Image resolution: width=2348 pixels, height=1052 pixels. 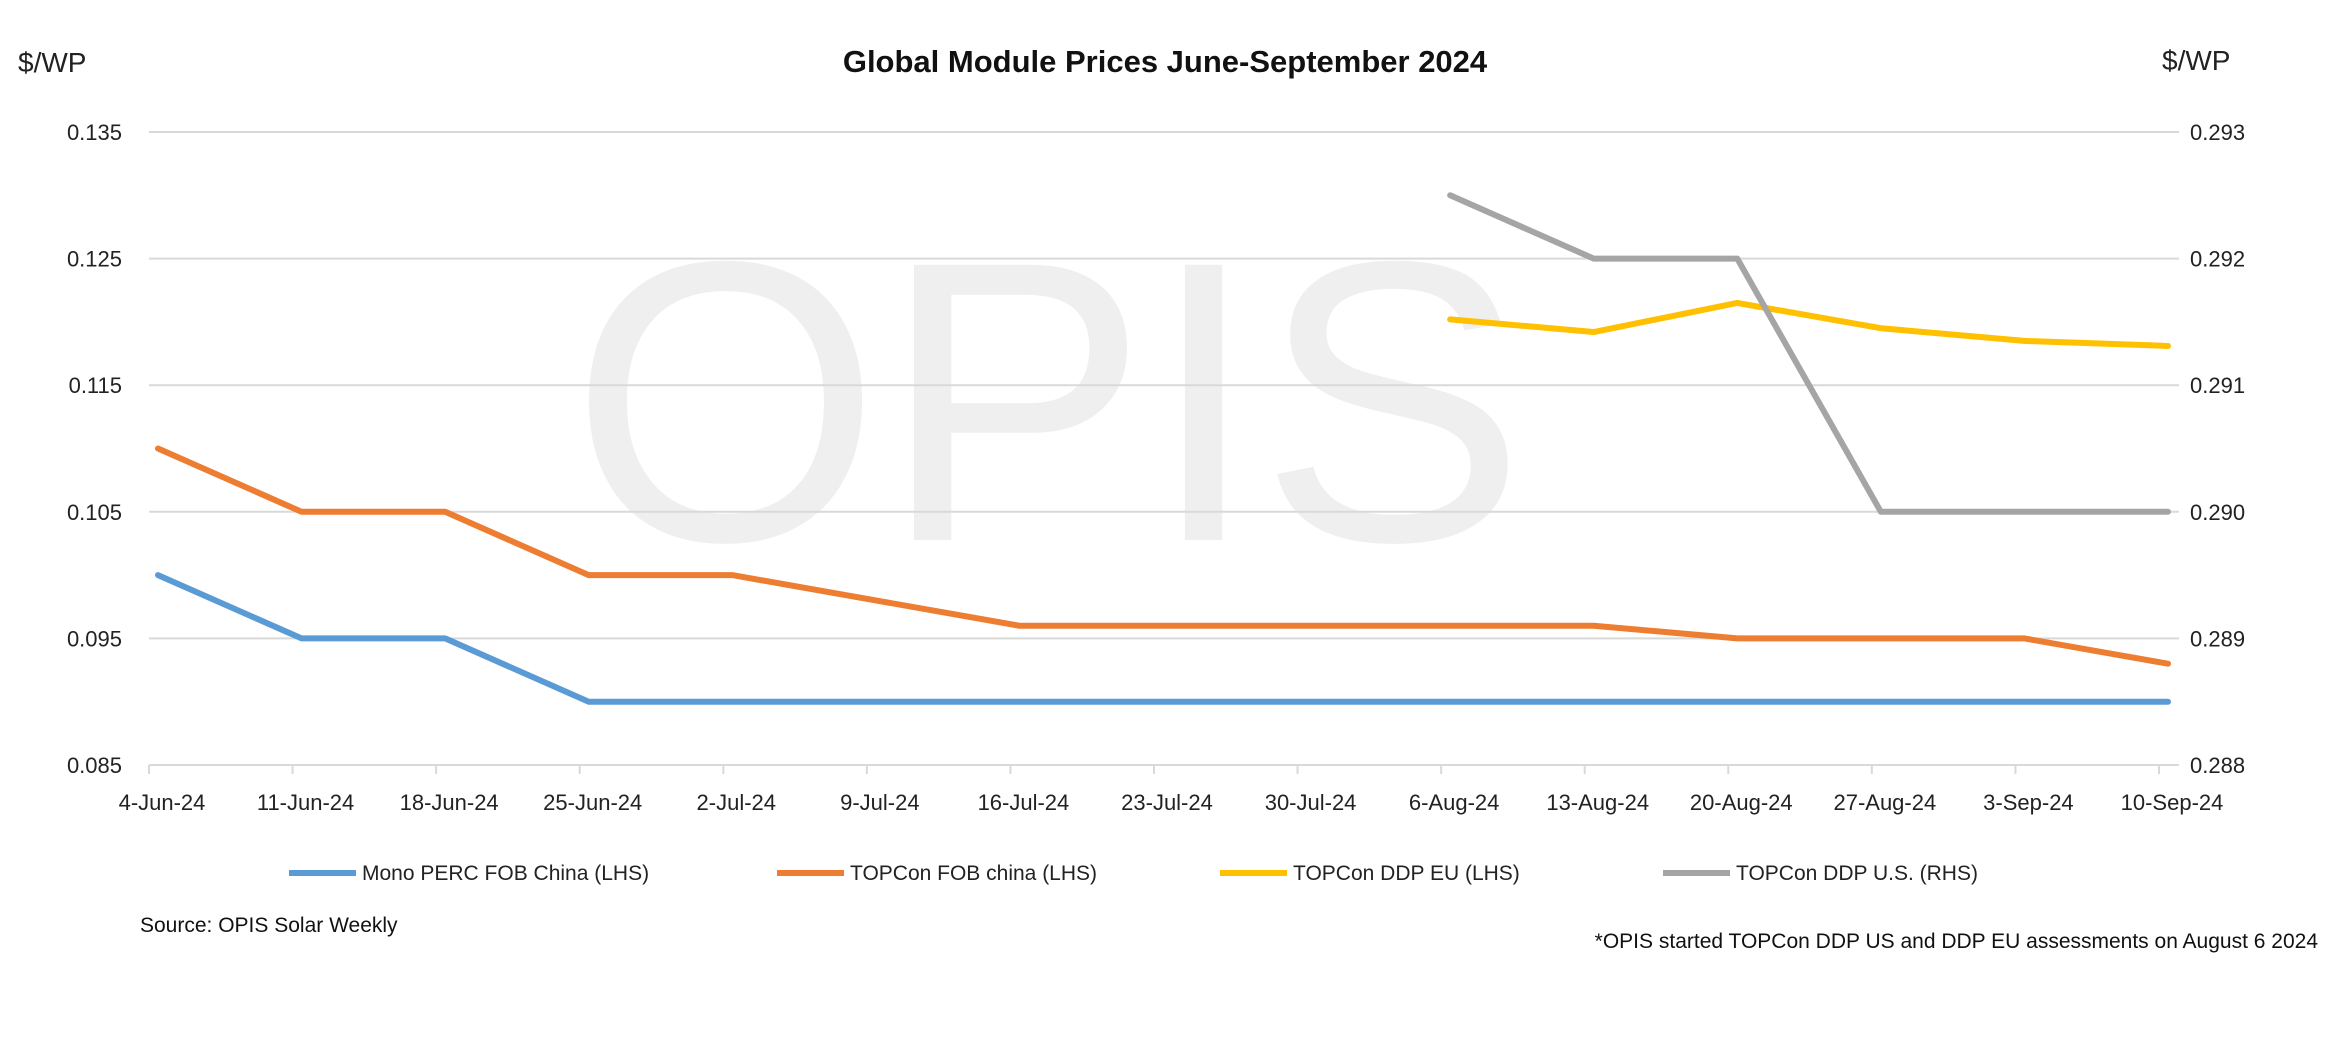 What do you see at coordinates (1741, 802) in the screenshot?
I see `x-tick-label: 20-Aug-24` at bounding box center [1741, 802].